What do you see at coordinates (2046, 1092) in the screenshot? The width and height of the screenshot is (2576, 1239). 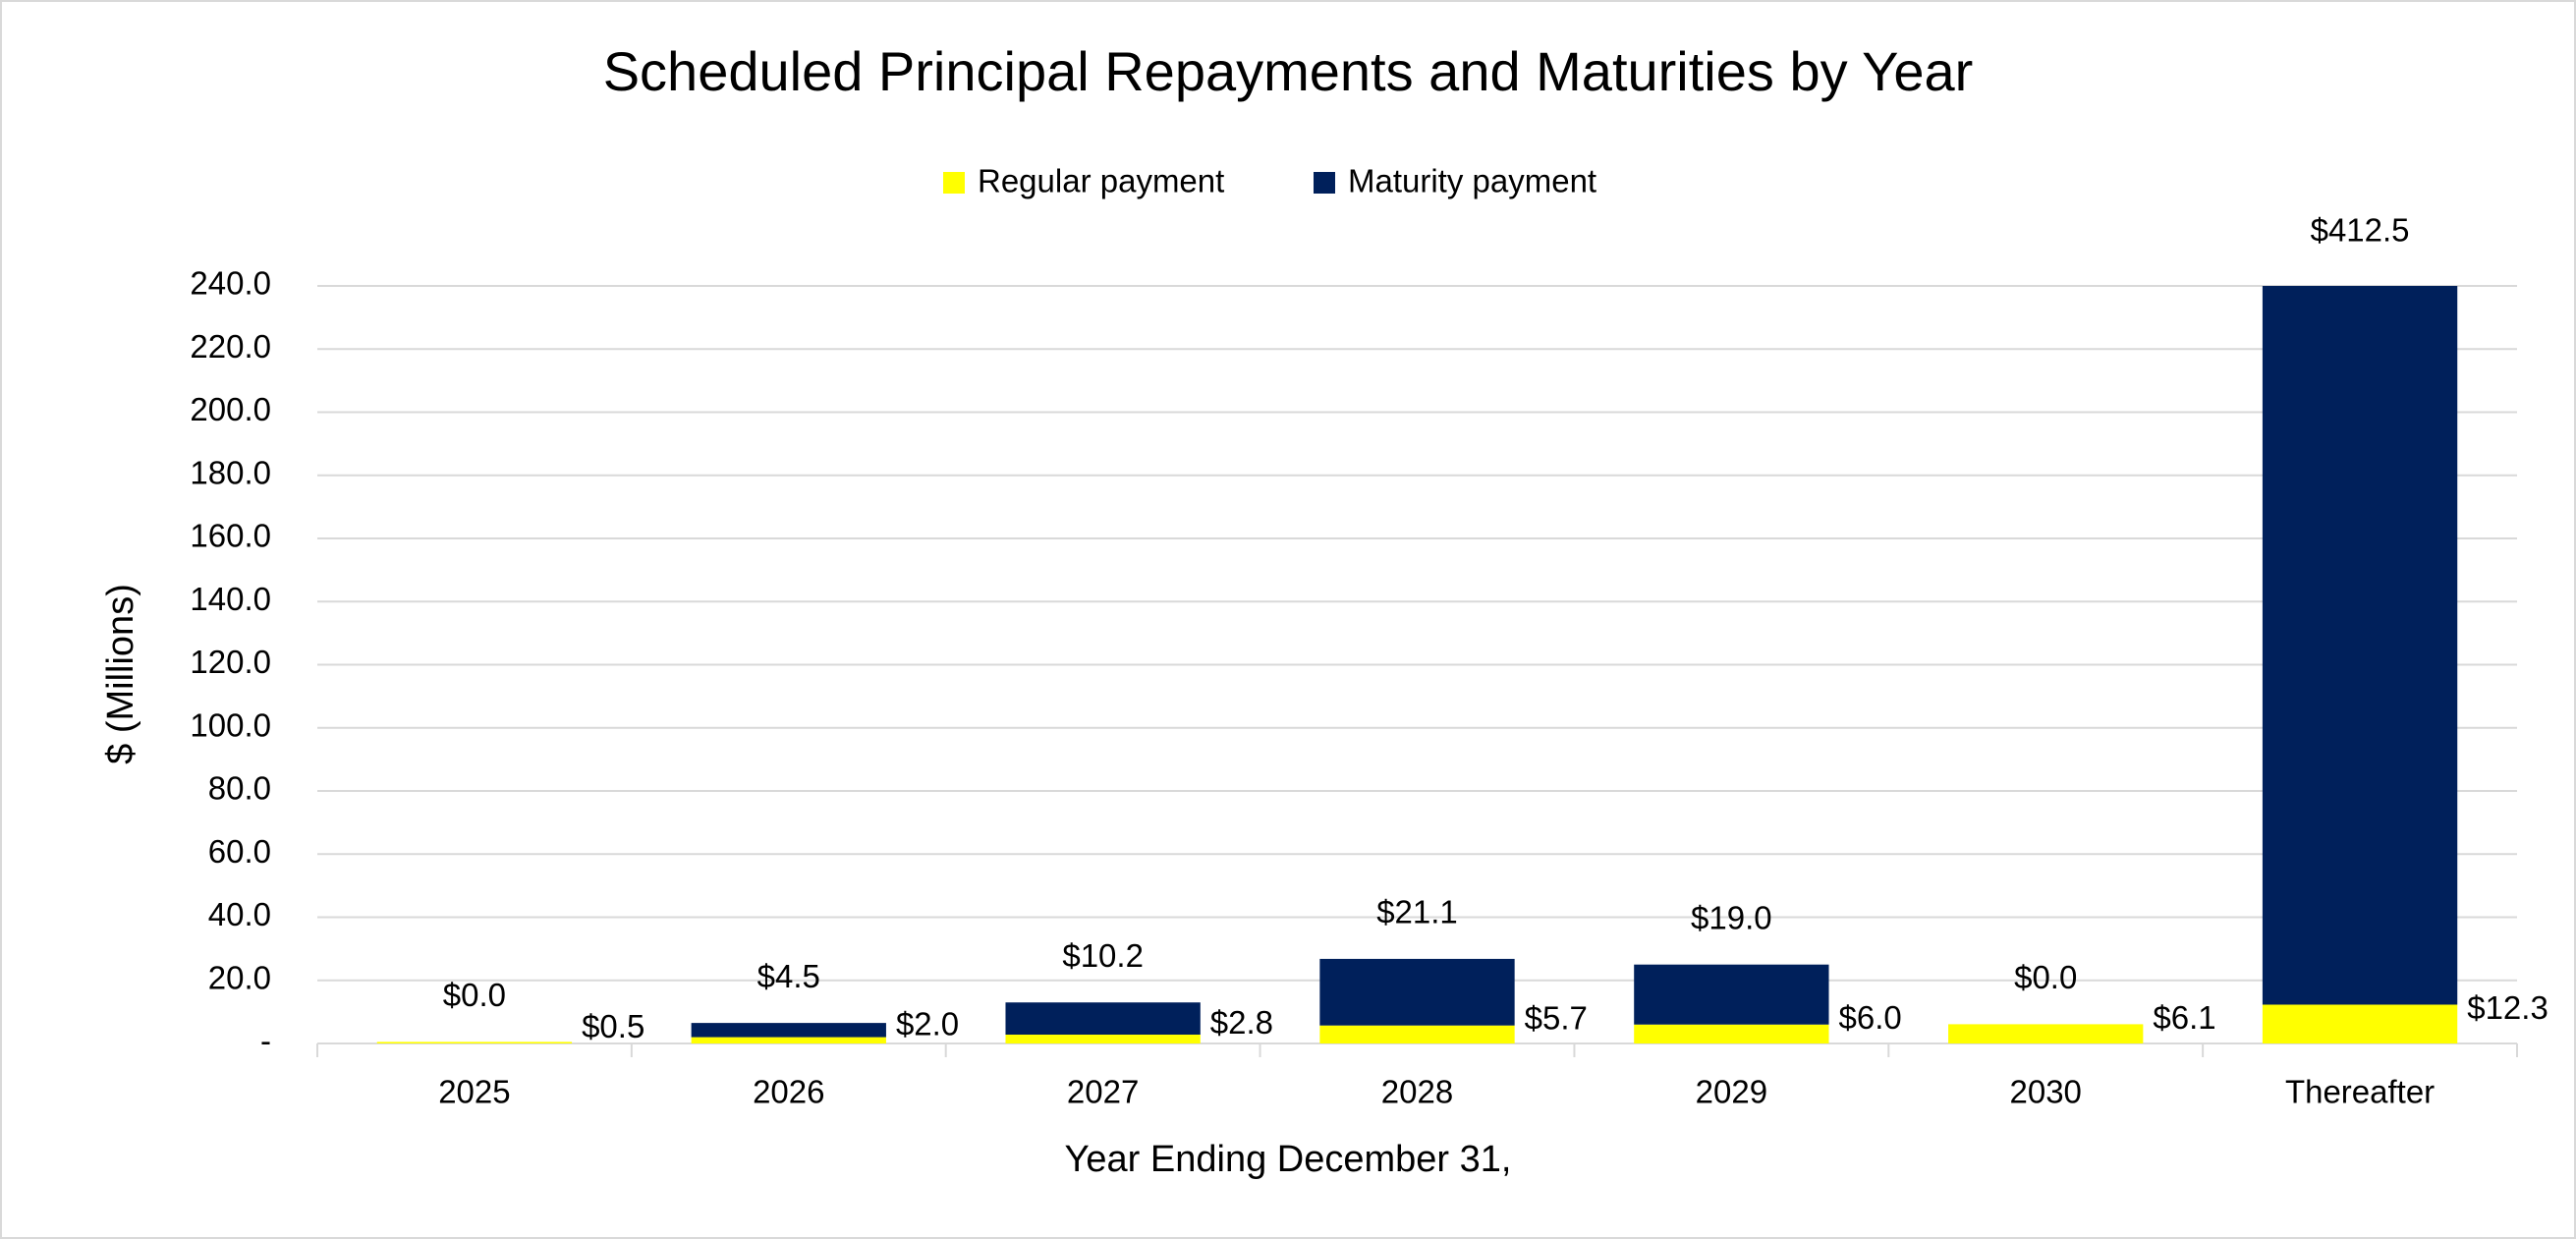 I see `x-tick-label: 2030` at bounding box center [2046, 1092].